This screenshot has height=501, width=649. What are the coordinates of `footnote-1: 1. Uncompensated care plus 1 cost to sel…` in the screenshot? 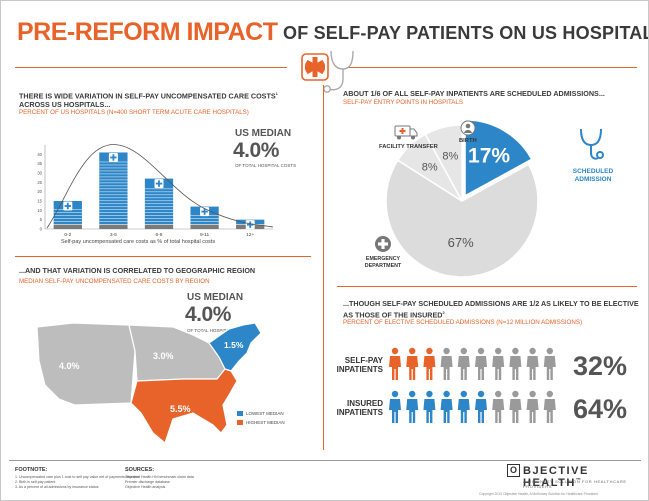 It's located at (77, 477).